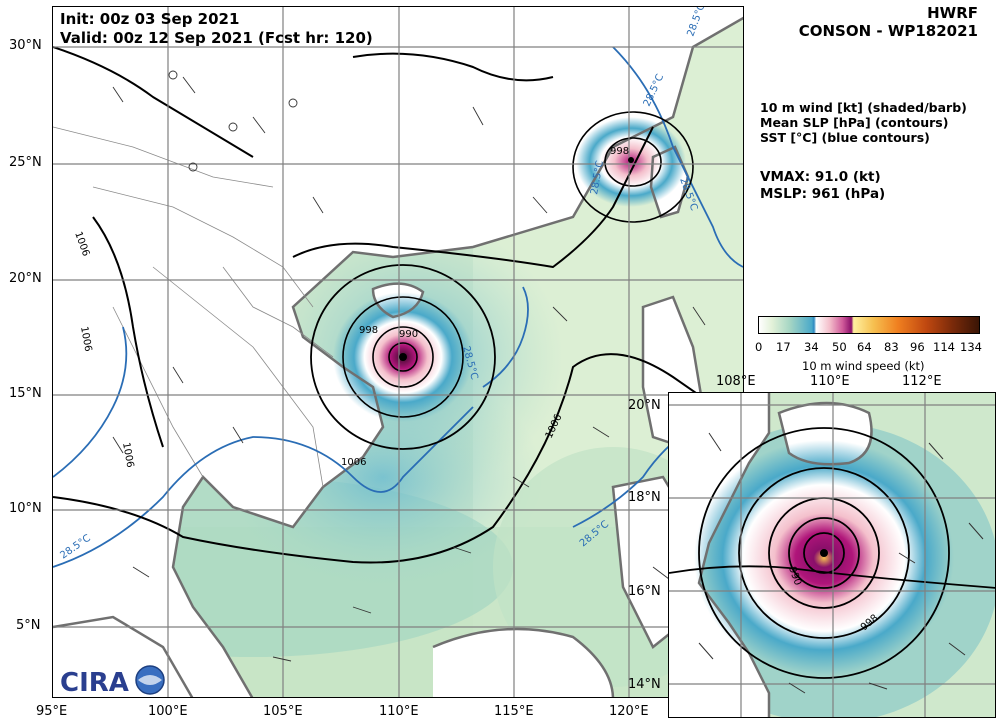 The width and height of the screenshot is (1000, 722). Describe the element at coordinates (863, 366) in the screenshot. I see `colorbar-title: 10 m wind speed (kt)` at that location.